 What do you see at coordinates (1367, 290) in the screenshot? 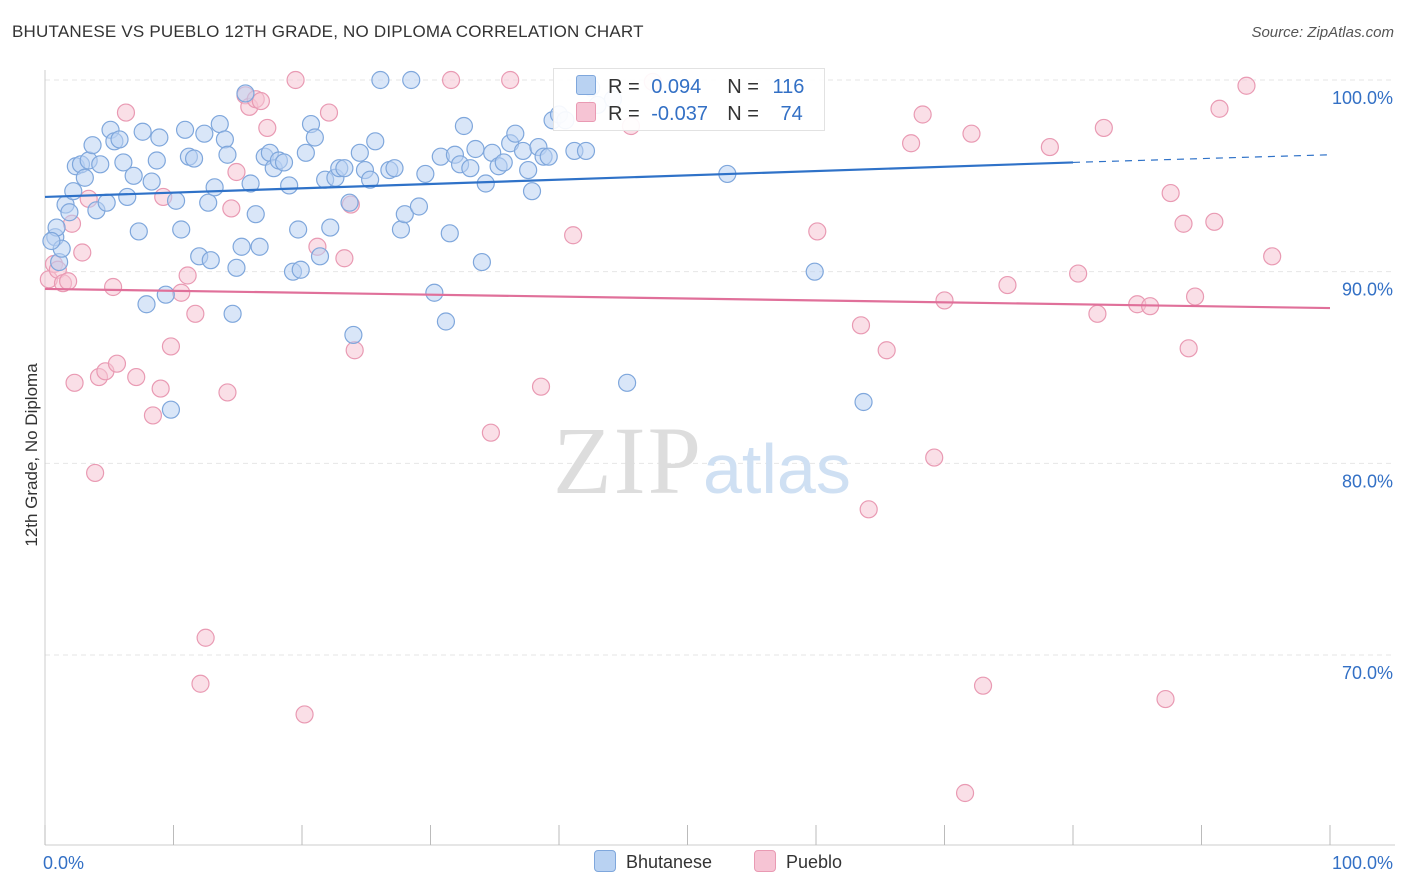
I see `y-tick-label: 90.0%` at bounding box center [1367, 290].